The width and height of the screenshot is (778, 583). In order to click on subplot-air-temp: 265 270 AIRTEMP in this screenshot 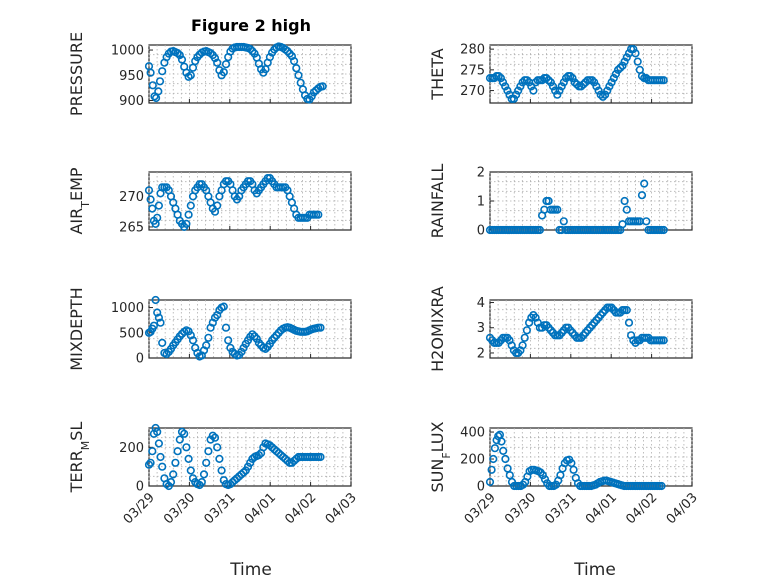, I will do `click(209, 201)`.